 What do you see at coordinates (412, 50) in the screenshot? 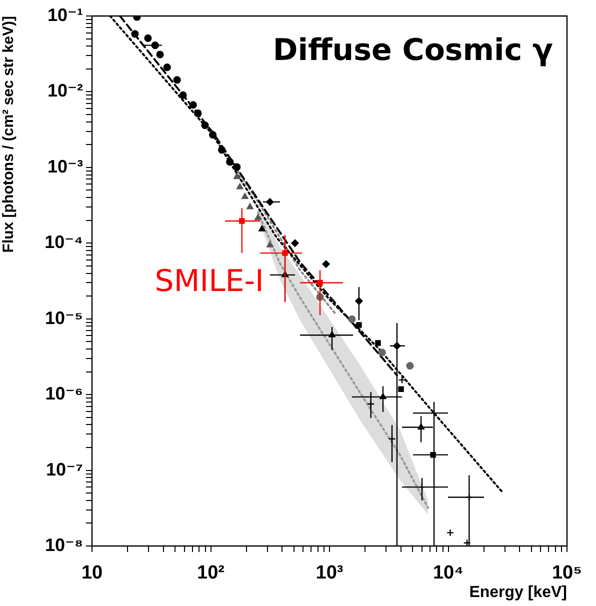
I see `text: Diffuse Cosmic γ` at bounding box center [412, 50].